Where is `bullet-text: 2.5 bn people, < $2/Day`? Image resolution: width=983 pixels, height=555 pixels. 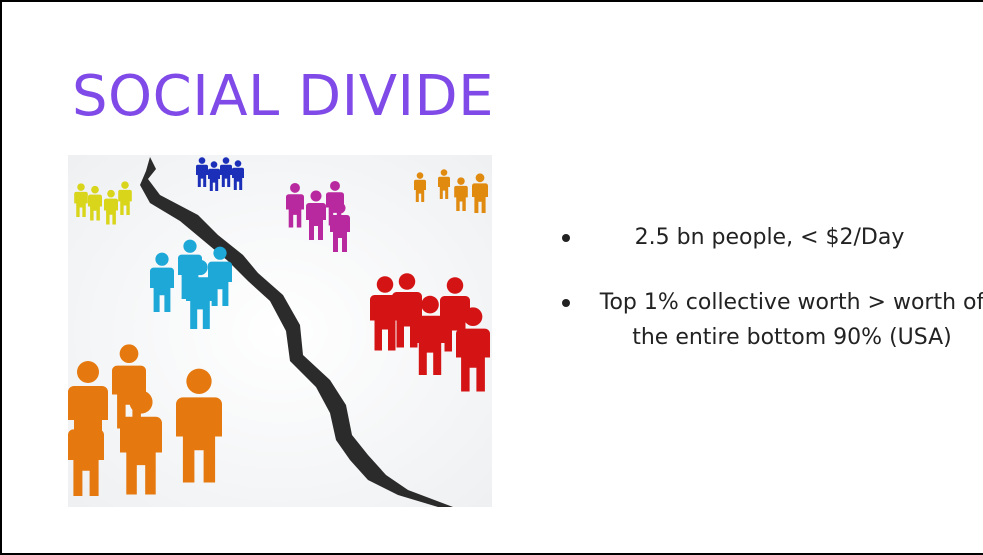 bullet-text: 2.5 bn people, < $2/Day is located at coordinates (769, 237).